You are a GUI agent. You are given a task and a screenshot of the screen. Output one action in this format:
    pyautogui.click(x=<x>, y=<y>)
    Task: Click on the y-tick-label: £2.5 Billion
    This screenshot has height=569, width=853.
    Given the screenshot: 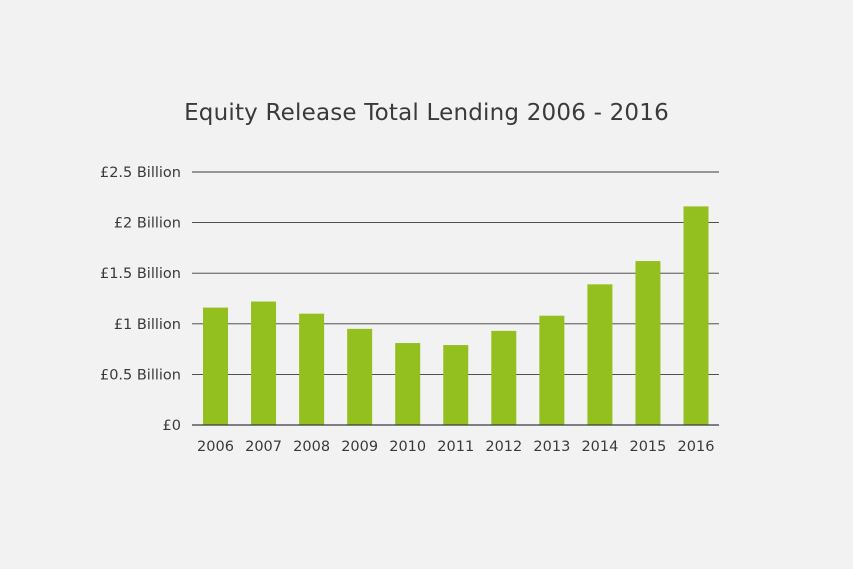 What is the action you would take?
    pyautogui.click(x=140, y=173)
    